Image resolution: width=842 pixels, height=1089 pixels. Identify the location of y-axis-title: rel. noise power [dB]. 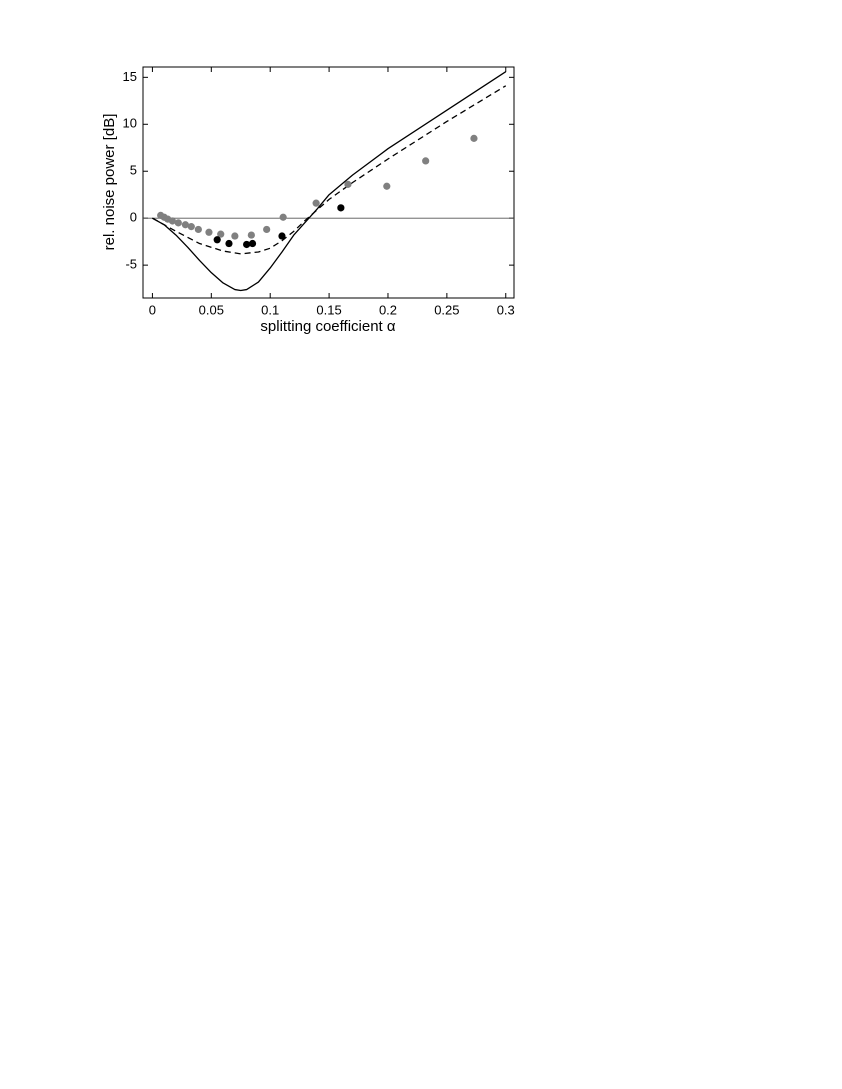
(109, 182).